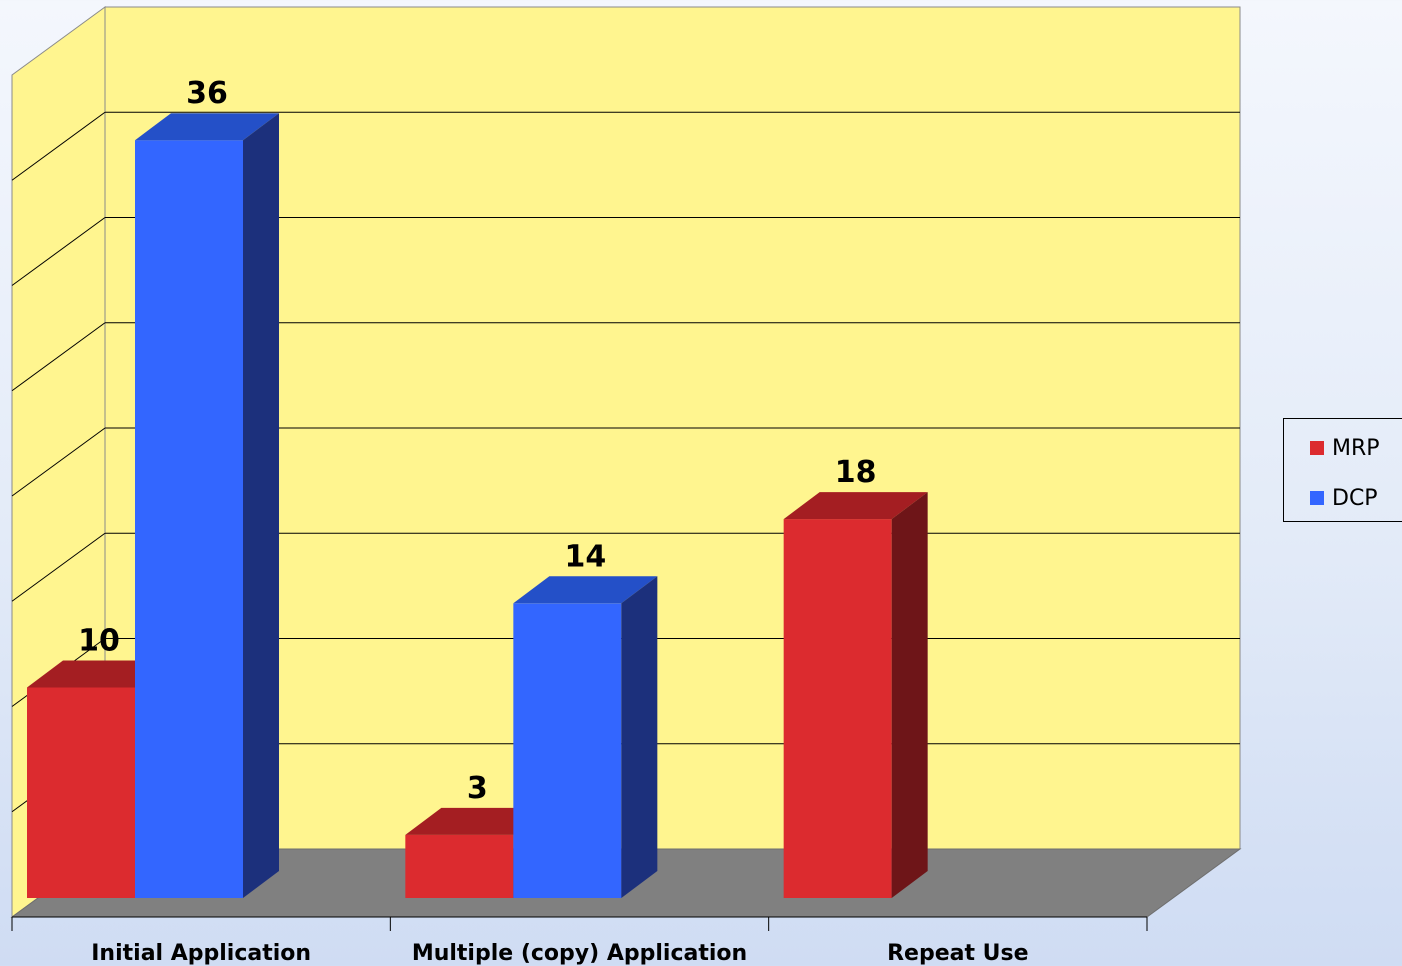 The image size is (1402, 966). Describe the element at coordinates (1317, 448) in the screenshot. I see `legend-swatch-mrp` at that location.